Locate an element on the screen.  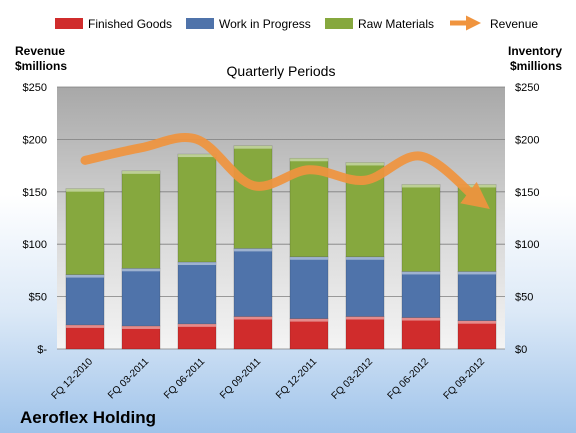
left-tick-label: $100 is located at coordinates (35, 245).